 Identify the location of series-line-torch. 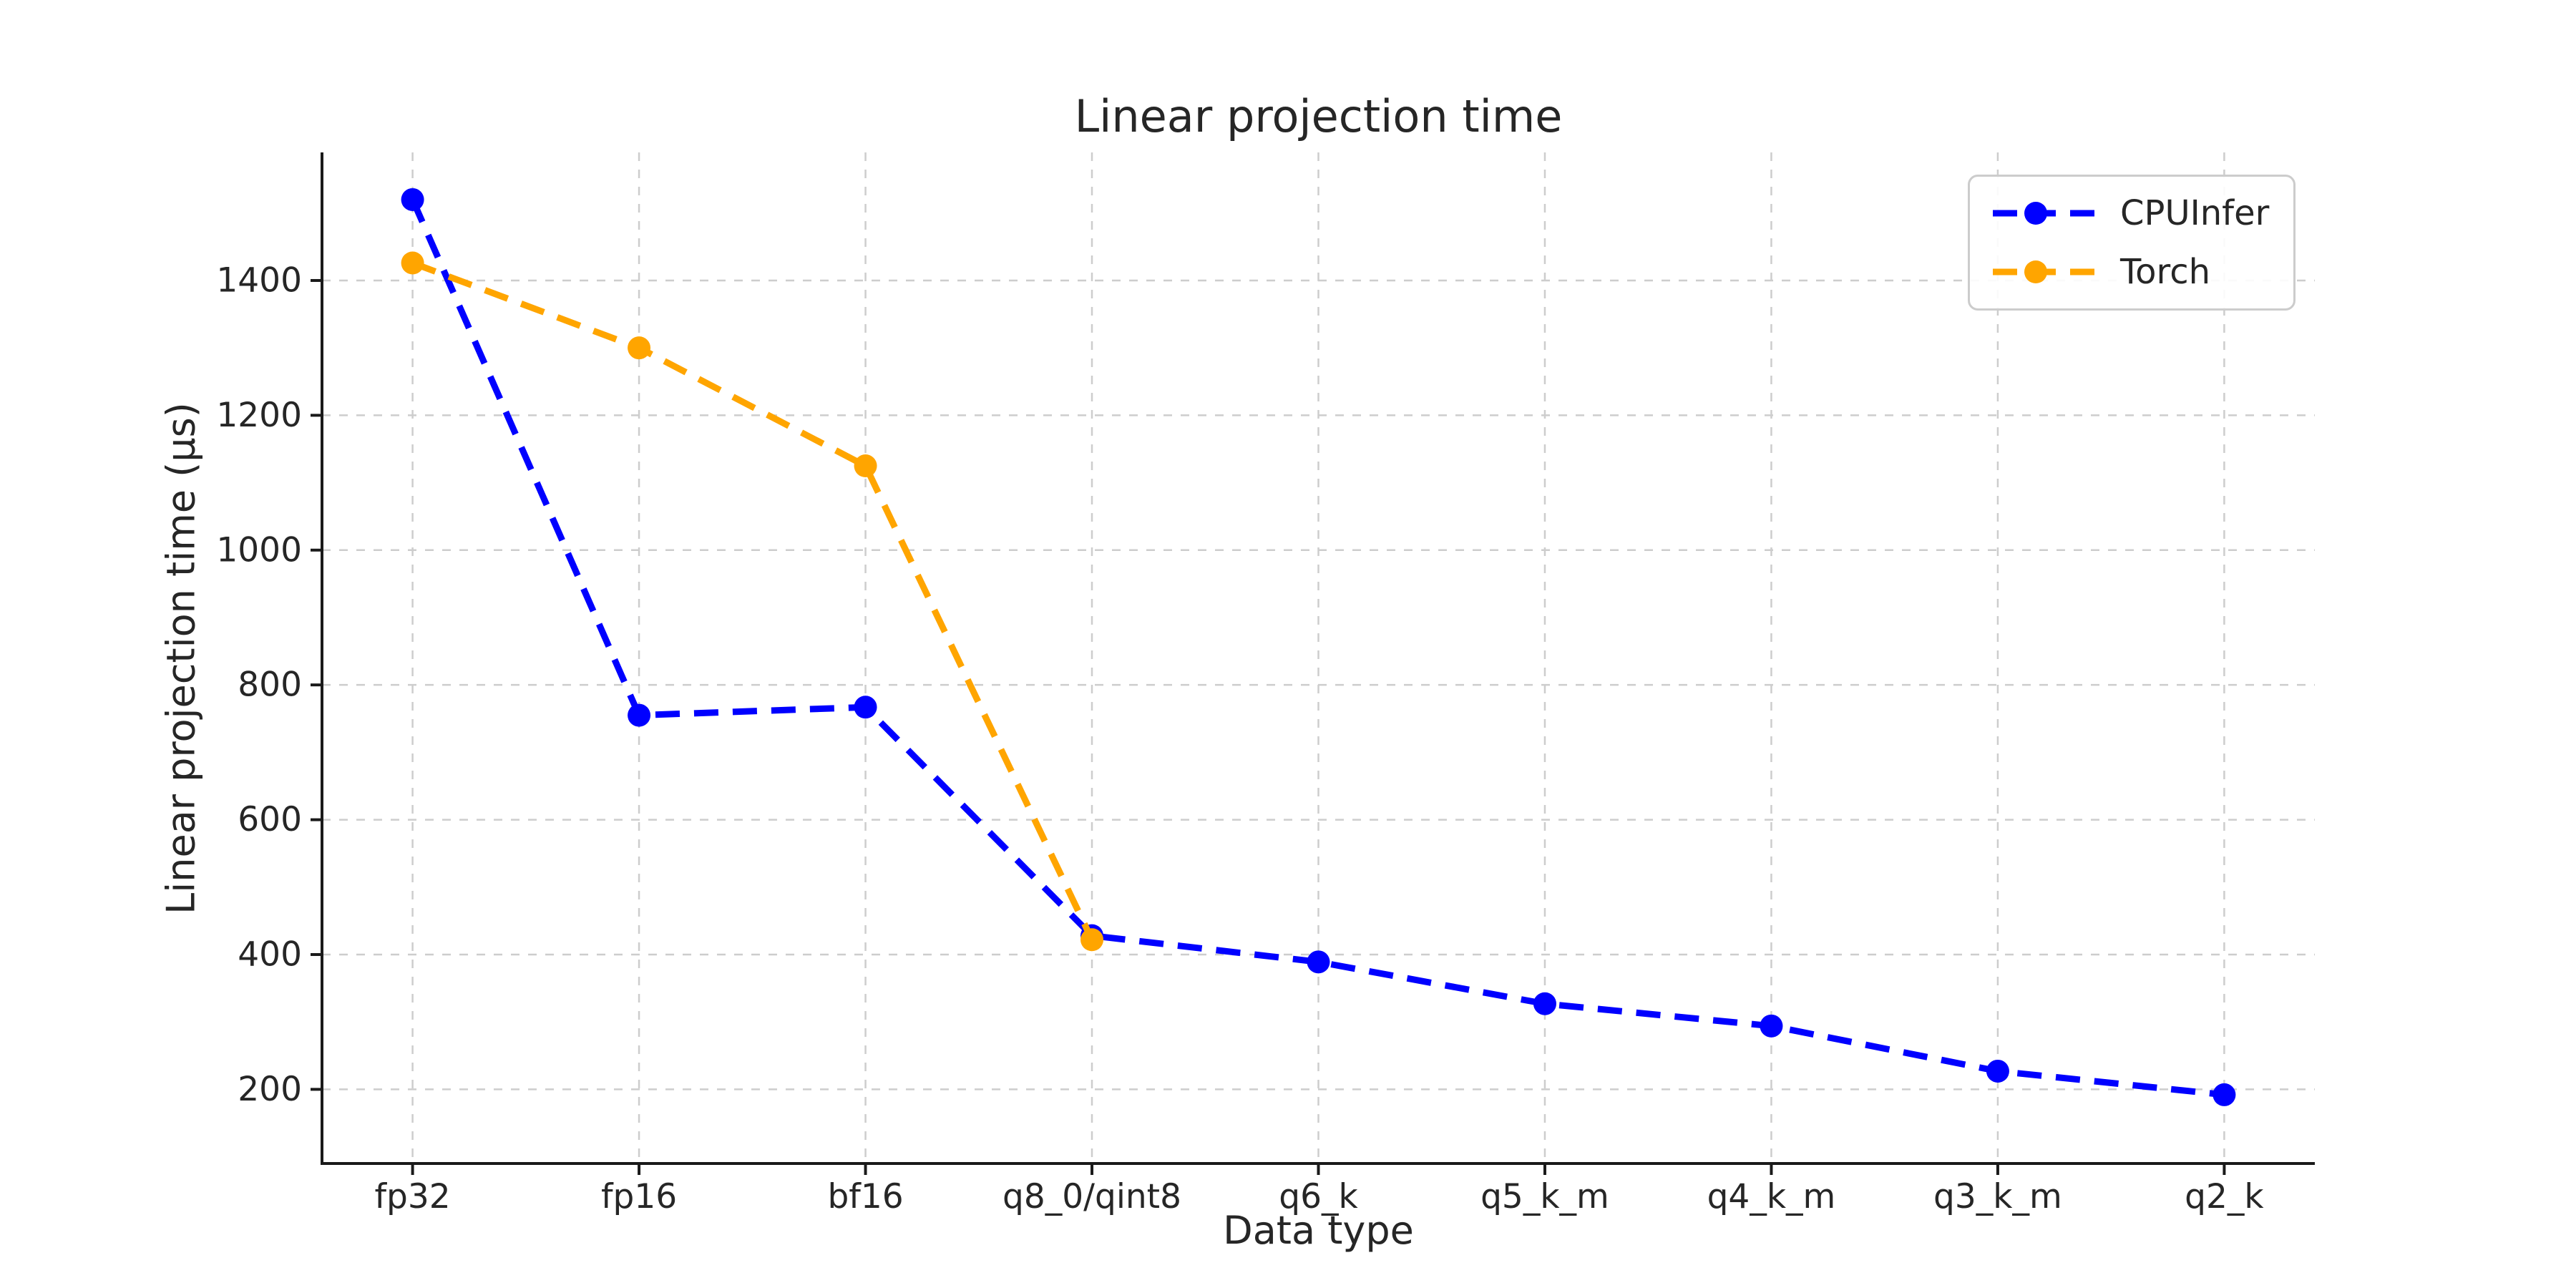
(753, 601).